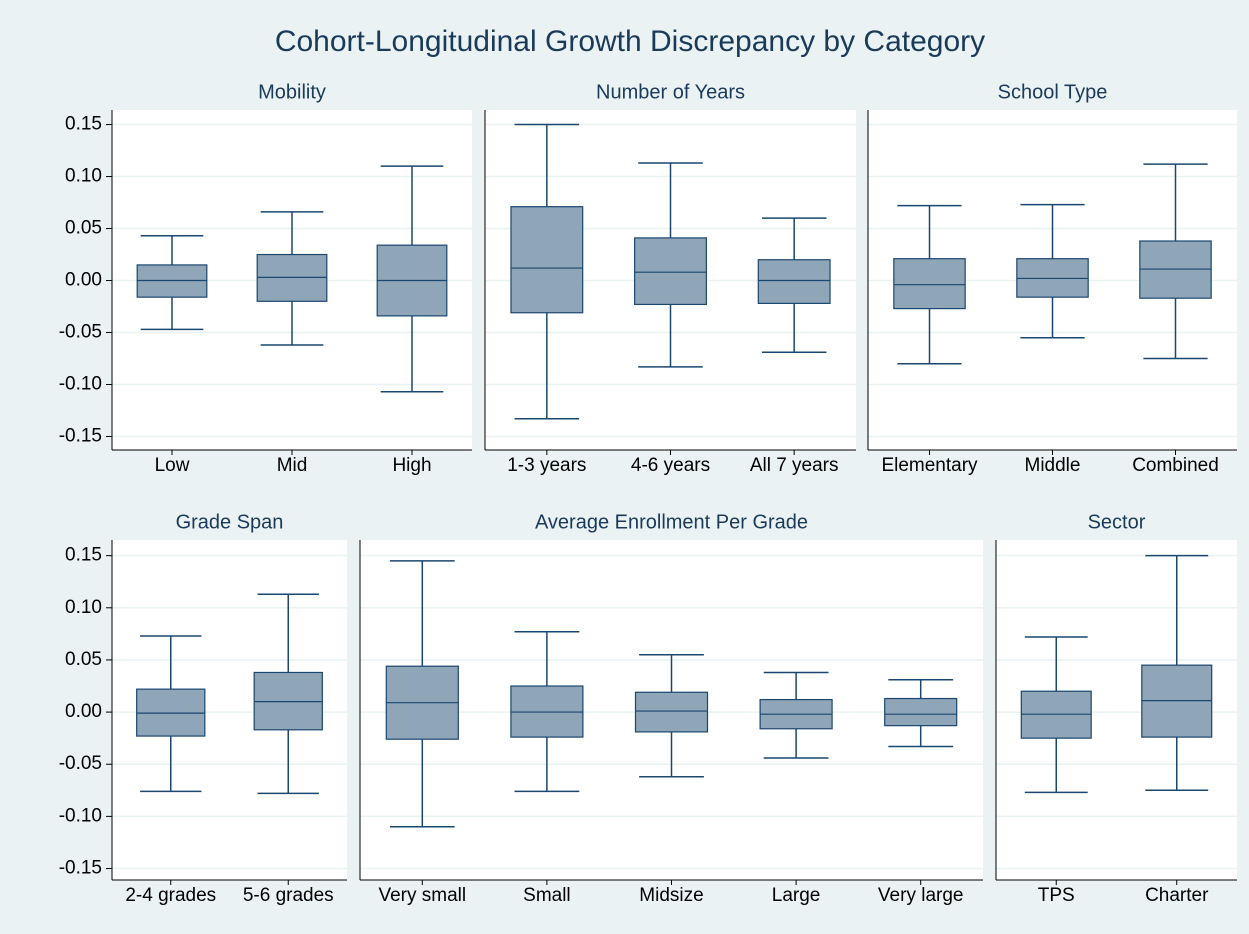 This screenshot has width=1249, height=934. I want to click on panel-title: Mobility, so click(292, 92).